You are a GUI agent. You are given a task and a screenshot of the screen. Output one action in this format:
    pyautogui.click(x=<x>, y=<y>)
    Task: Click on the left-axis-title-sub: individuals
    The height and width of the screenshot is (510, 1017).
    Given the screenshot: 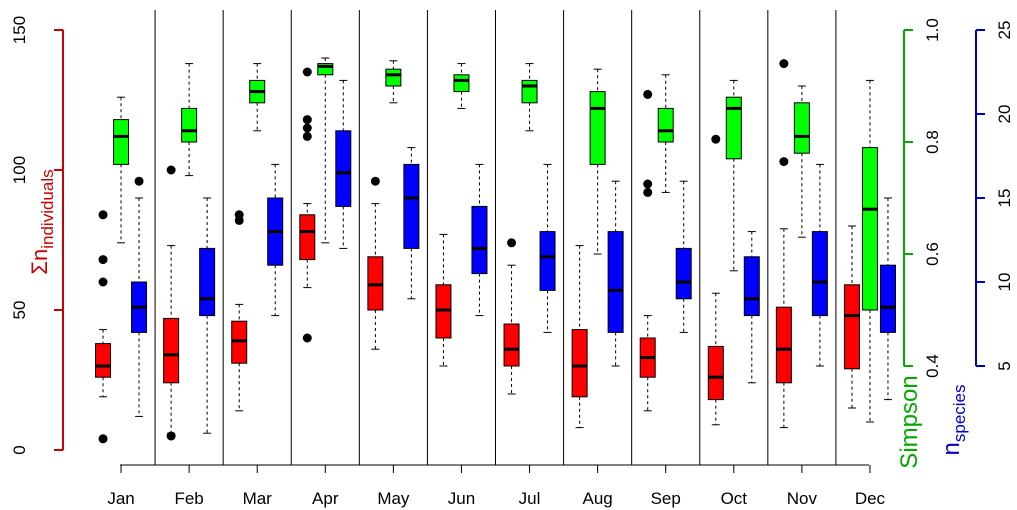 What is the action you would take?
    pyautogui.click(x=47, y=208)
    